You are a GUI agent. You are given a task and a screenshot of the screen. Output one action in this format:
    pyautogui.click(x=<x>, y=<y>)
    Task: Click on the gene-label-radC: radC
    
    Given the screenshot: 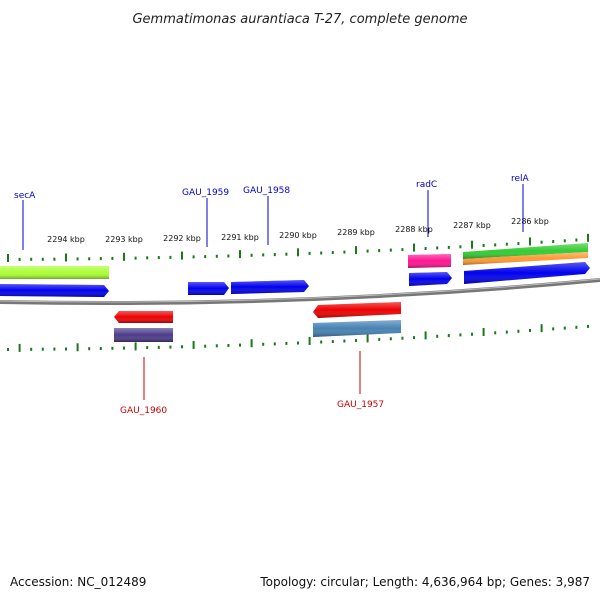 What is the action you would take?
    pyautogui.click(x=426, y=185)
    